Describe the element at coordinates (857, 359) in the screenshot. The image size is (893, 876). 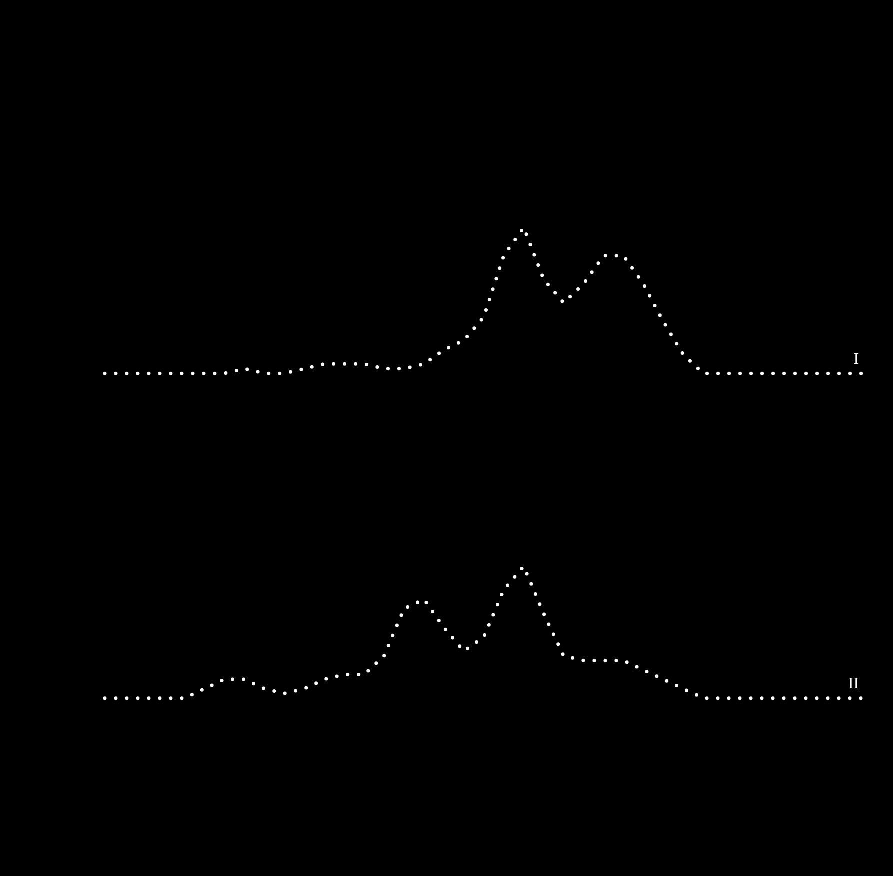
I see `series-label: I` at that location.